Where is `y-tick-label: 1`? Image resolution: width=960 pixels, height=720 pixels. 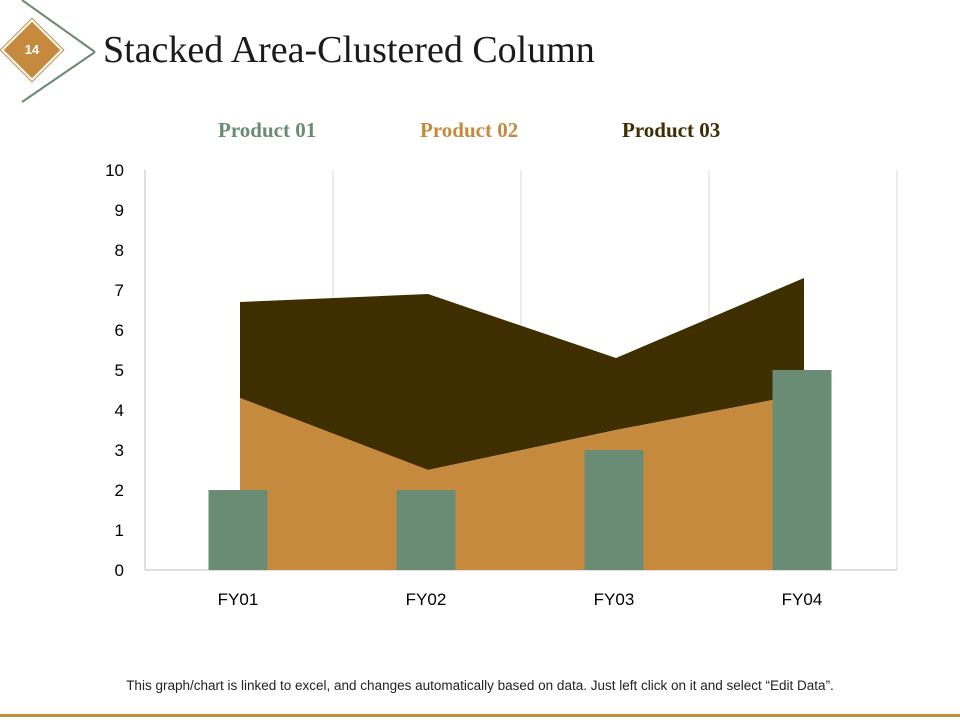
y-tick-label: 1 is located at coordinates (119, 530).